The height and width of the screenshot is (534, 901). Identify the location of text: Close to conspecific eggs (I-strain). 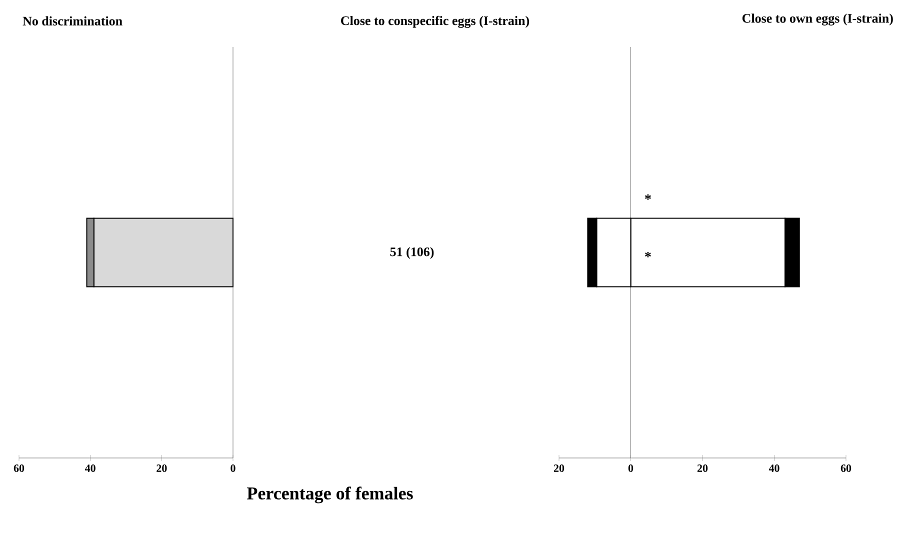
(435, 22).